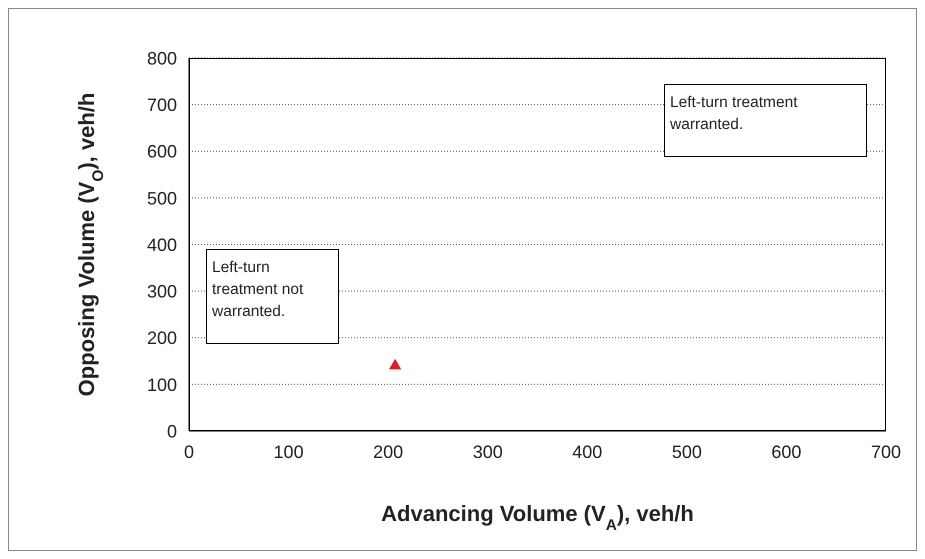 The height and width of the screenshot is (559, 925). What do you see at coordinates (537, 517) in the screenshot?
I see `x-axis-title: Advancing Volume (V$_{A}$), veh/h` at bounding box center [537, 517].